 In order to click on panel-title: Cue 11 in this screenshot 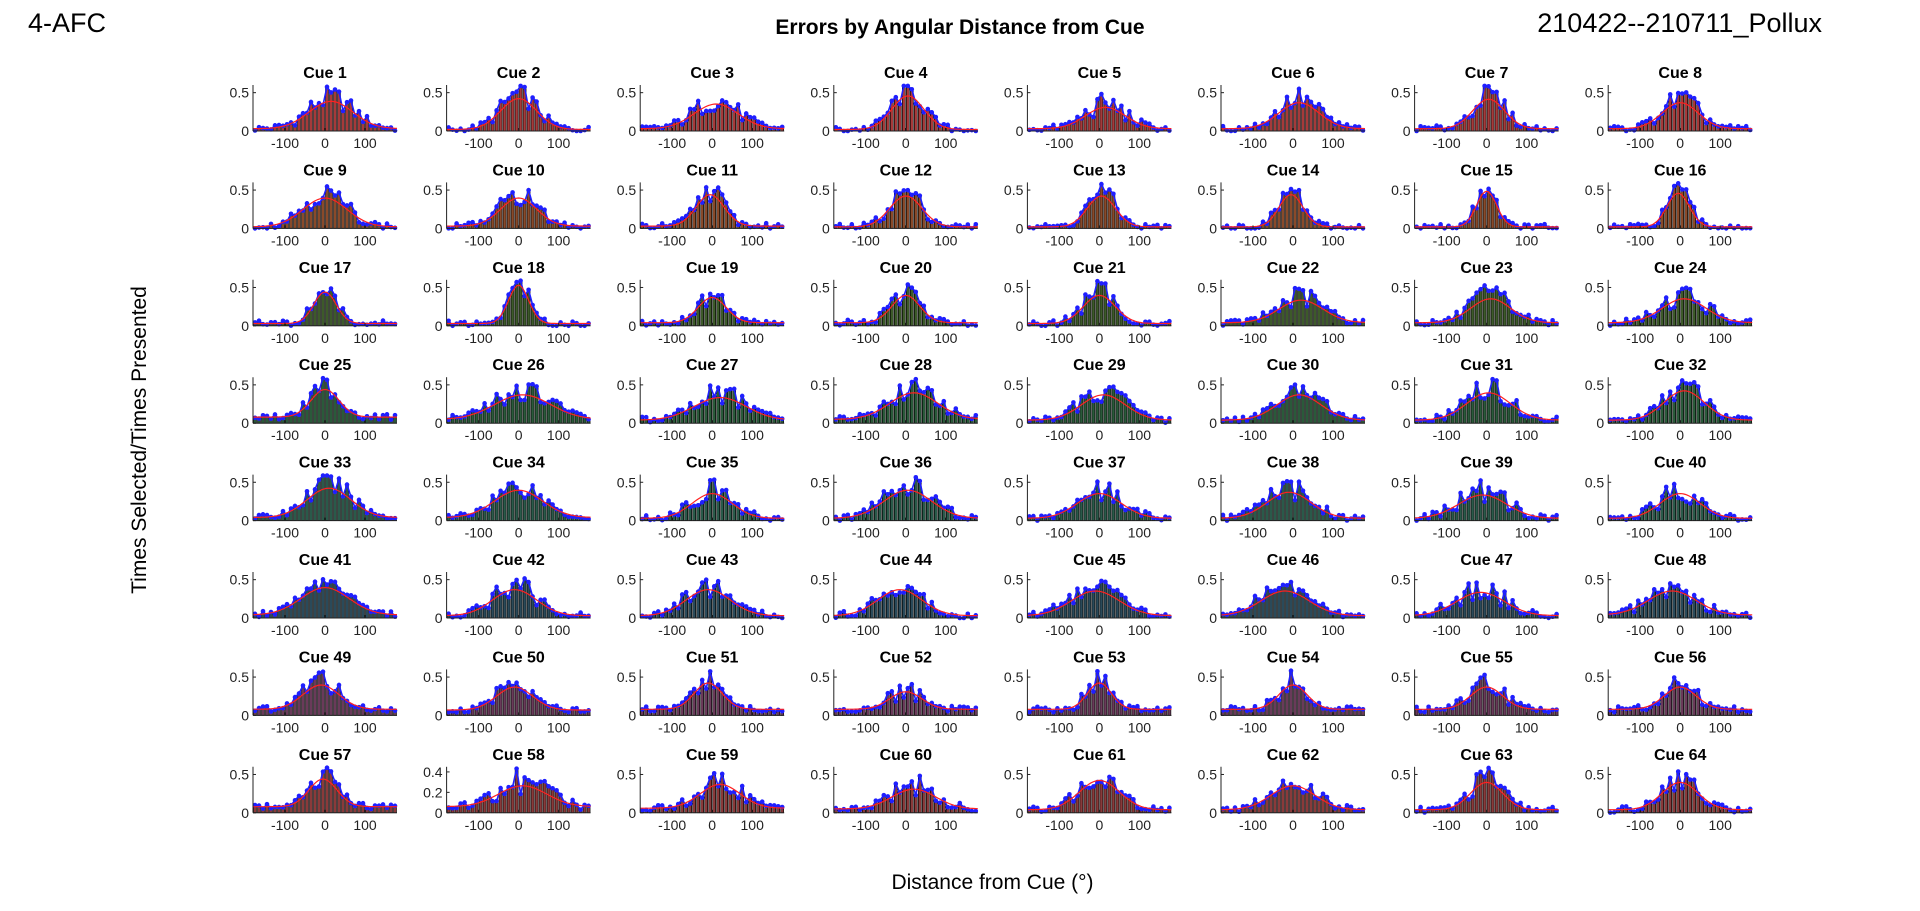, I will do `click(712, 170)`.